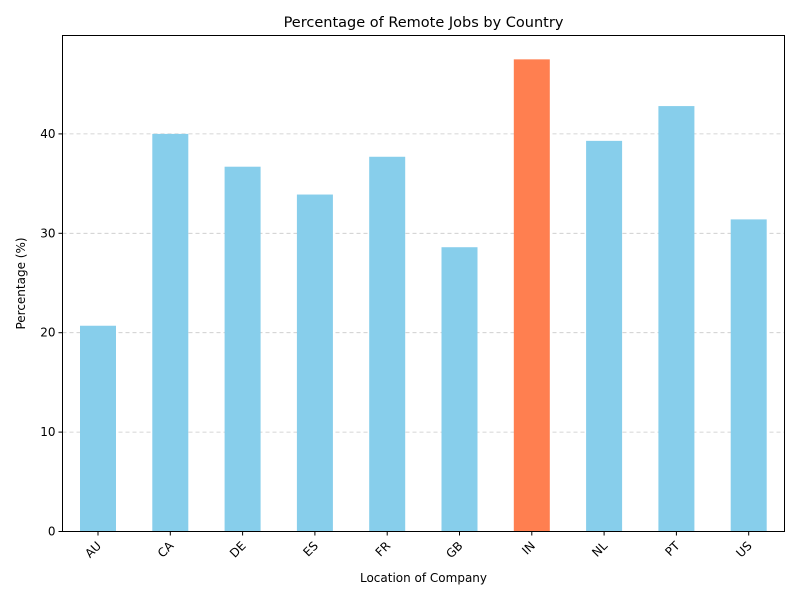  I want to click on y-tick-label: 10, so click(47, 432).